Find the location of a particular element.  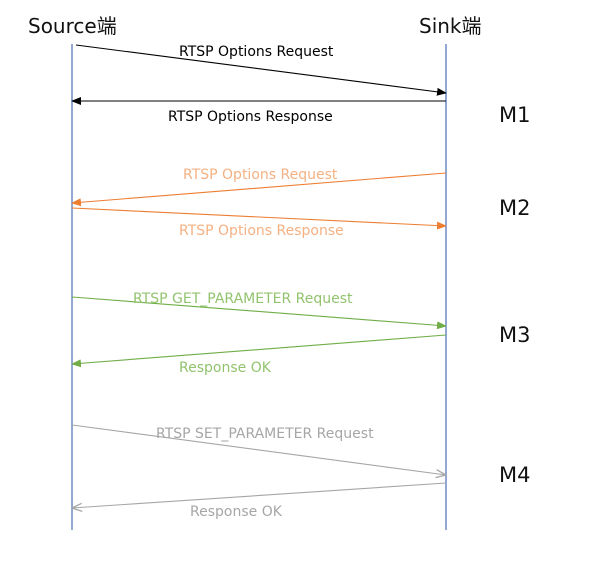

message-label-m4-response: Response OK is located at coordinates (236, 512).